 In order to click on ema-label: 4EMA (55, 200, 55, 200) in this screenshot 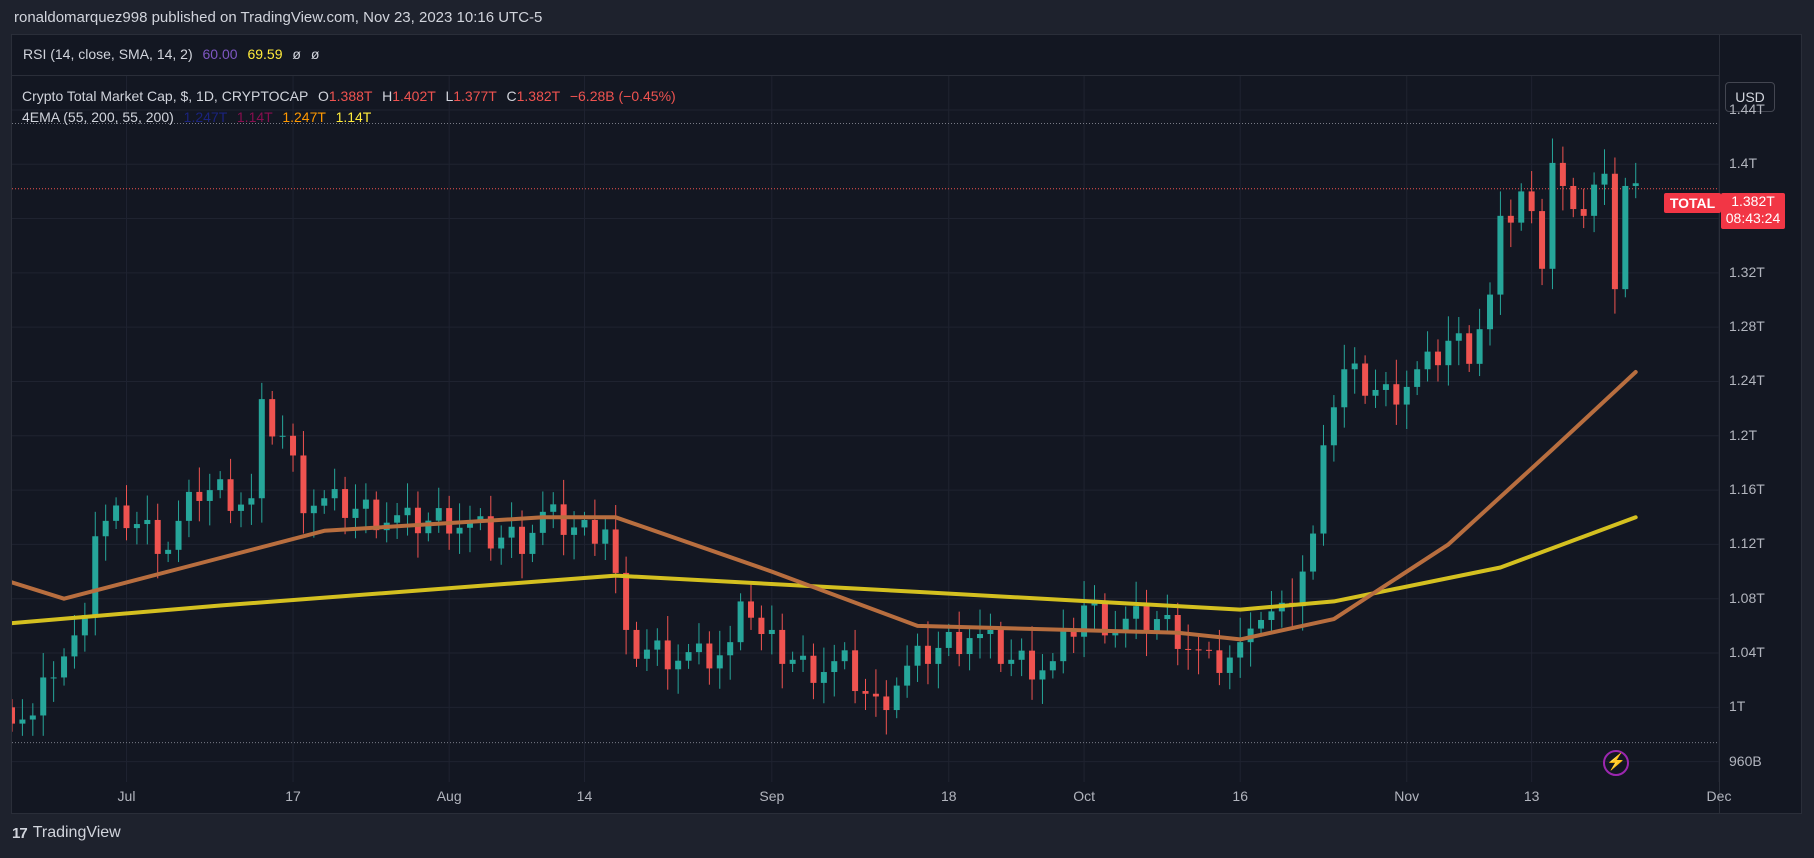, I will do `click(98, 117)`.